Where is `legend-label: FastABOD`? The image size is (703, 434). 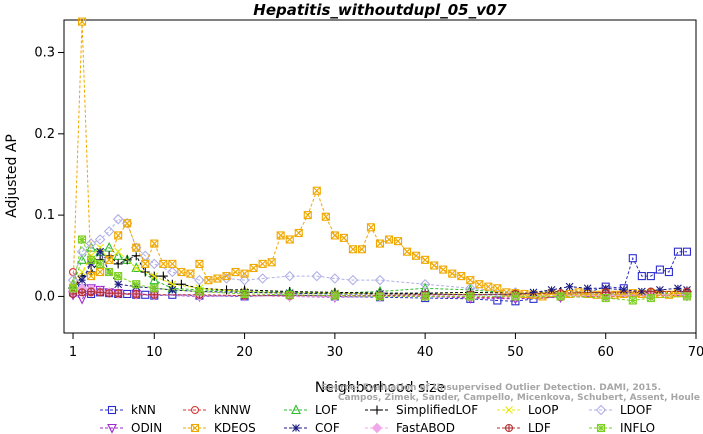 legend-label: FastABOD is located at coordinates (425, 427).